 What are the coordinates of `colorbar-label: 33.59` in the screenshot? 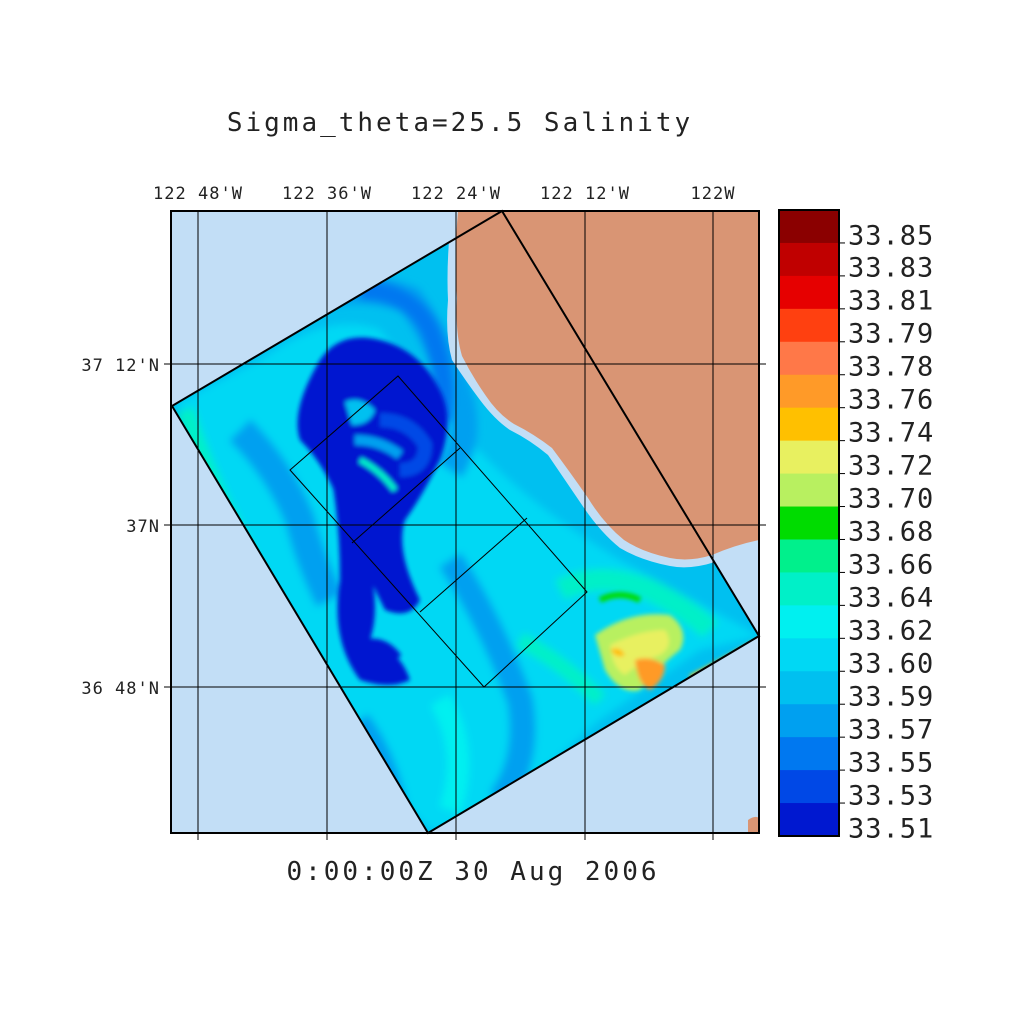 It's located at (891, 697).